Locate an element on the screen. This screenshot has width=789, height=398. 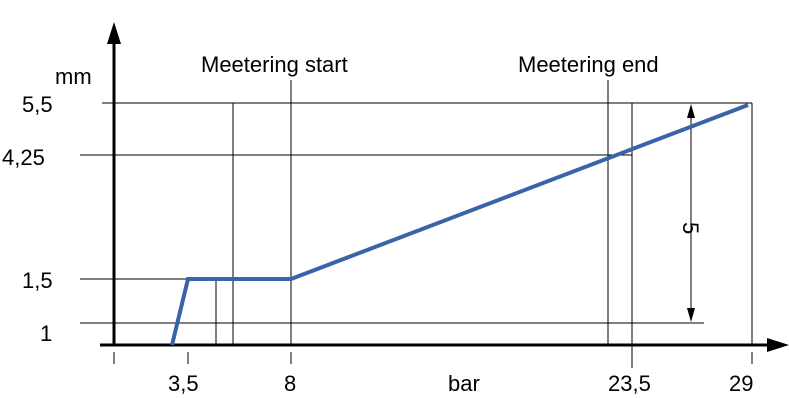
x-axis-label: bar is located at coordinates (464, 383).